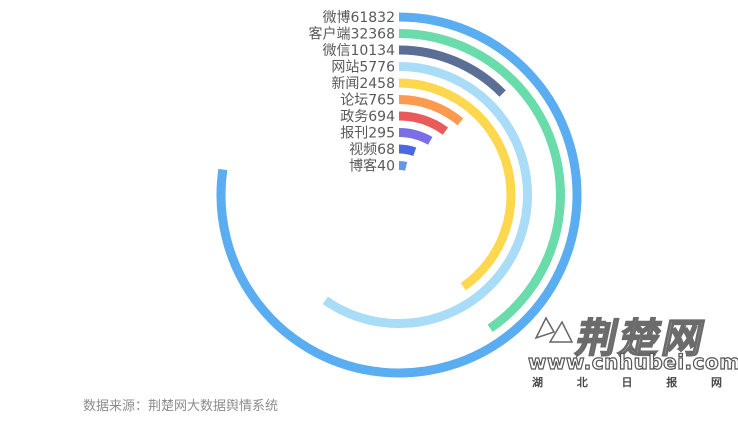 The height and width of the screenshot is (427, 738). I want to click on arc-label-8: 视频68, so click(372, 150).